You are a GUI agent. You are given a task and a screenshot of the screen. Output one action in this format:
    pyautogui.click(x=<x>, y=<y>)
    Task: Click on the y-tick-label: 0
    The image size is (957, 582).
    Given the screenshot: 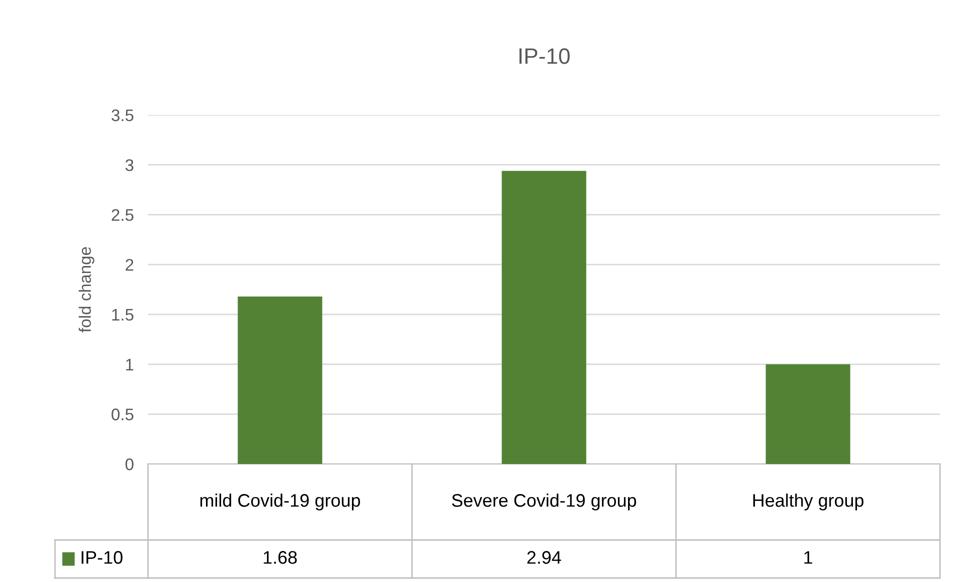 What is the action you would take?
    pyautogui.click(x=129, y=464)
    